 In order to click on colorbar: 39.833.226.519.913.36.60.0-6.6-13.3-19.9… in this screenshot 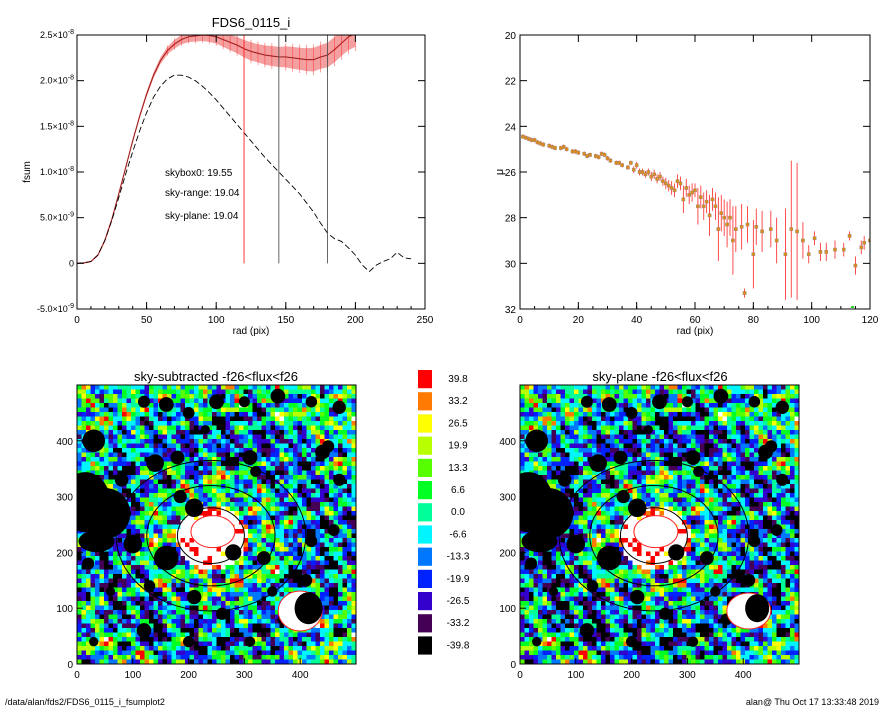, I will do `click(444, 512)`.